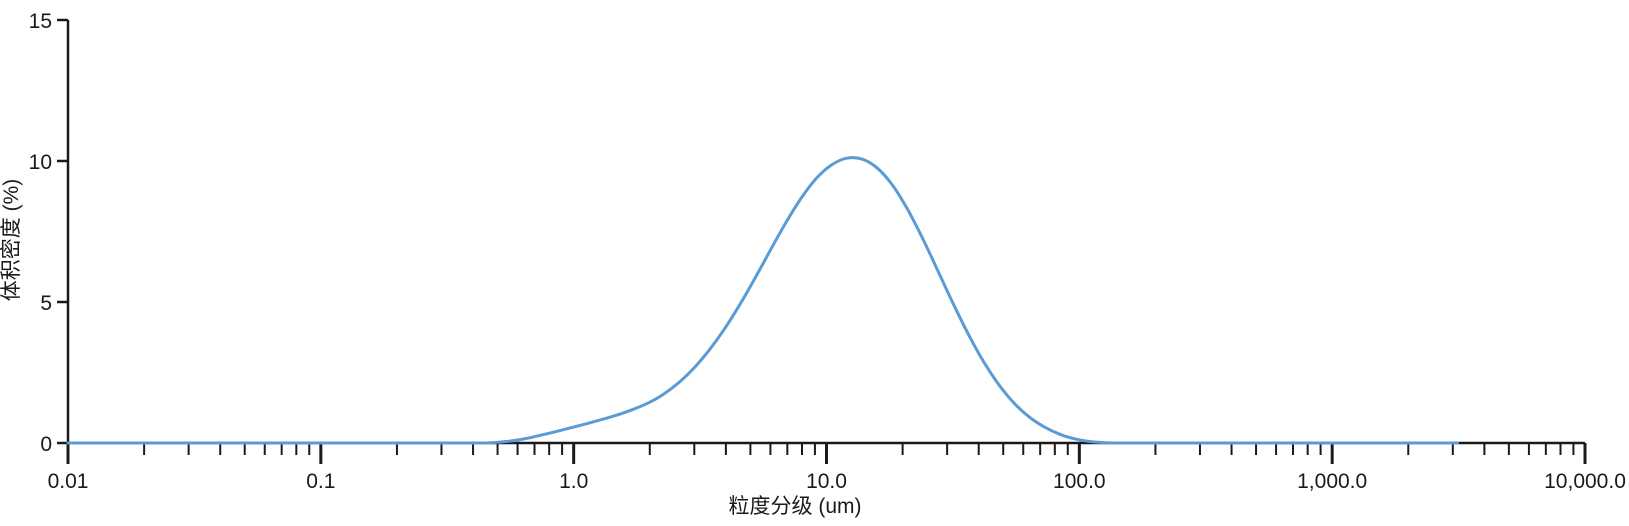 This screenshot has width=1629, height=526. Describe the element at coordinates (40, 162) in the screenshot. I see `y-axis-tick-label: 10` at that location.